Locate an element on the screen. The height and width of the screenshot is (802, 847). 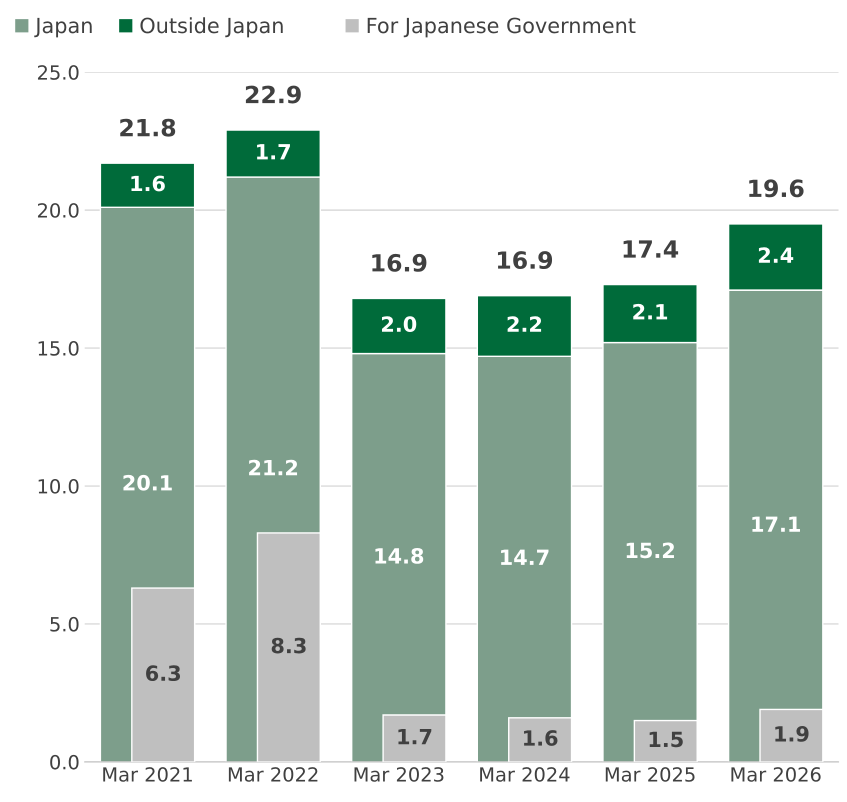
data-label: 14.7 is located at coordinates (524, 557).